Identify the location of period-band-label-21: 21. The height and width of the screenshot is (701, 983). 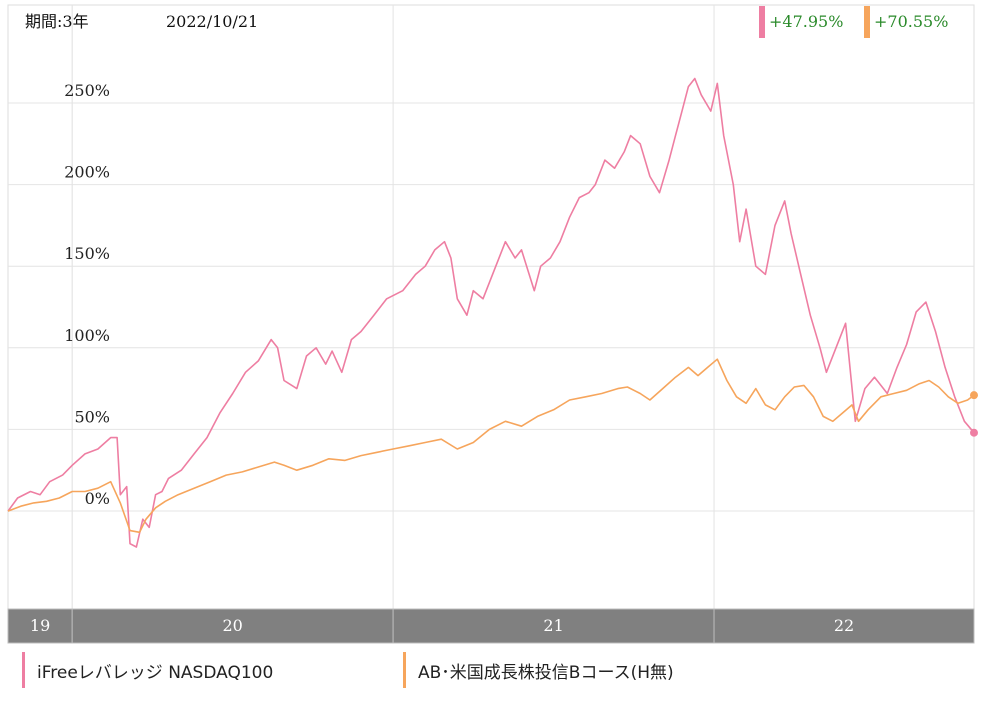
(553, 625).